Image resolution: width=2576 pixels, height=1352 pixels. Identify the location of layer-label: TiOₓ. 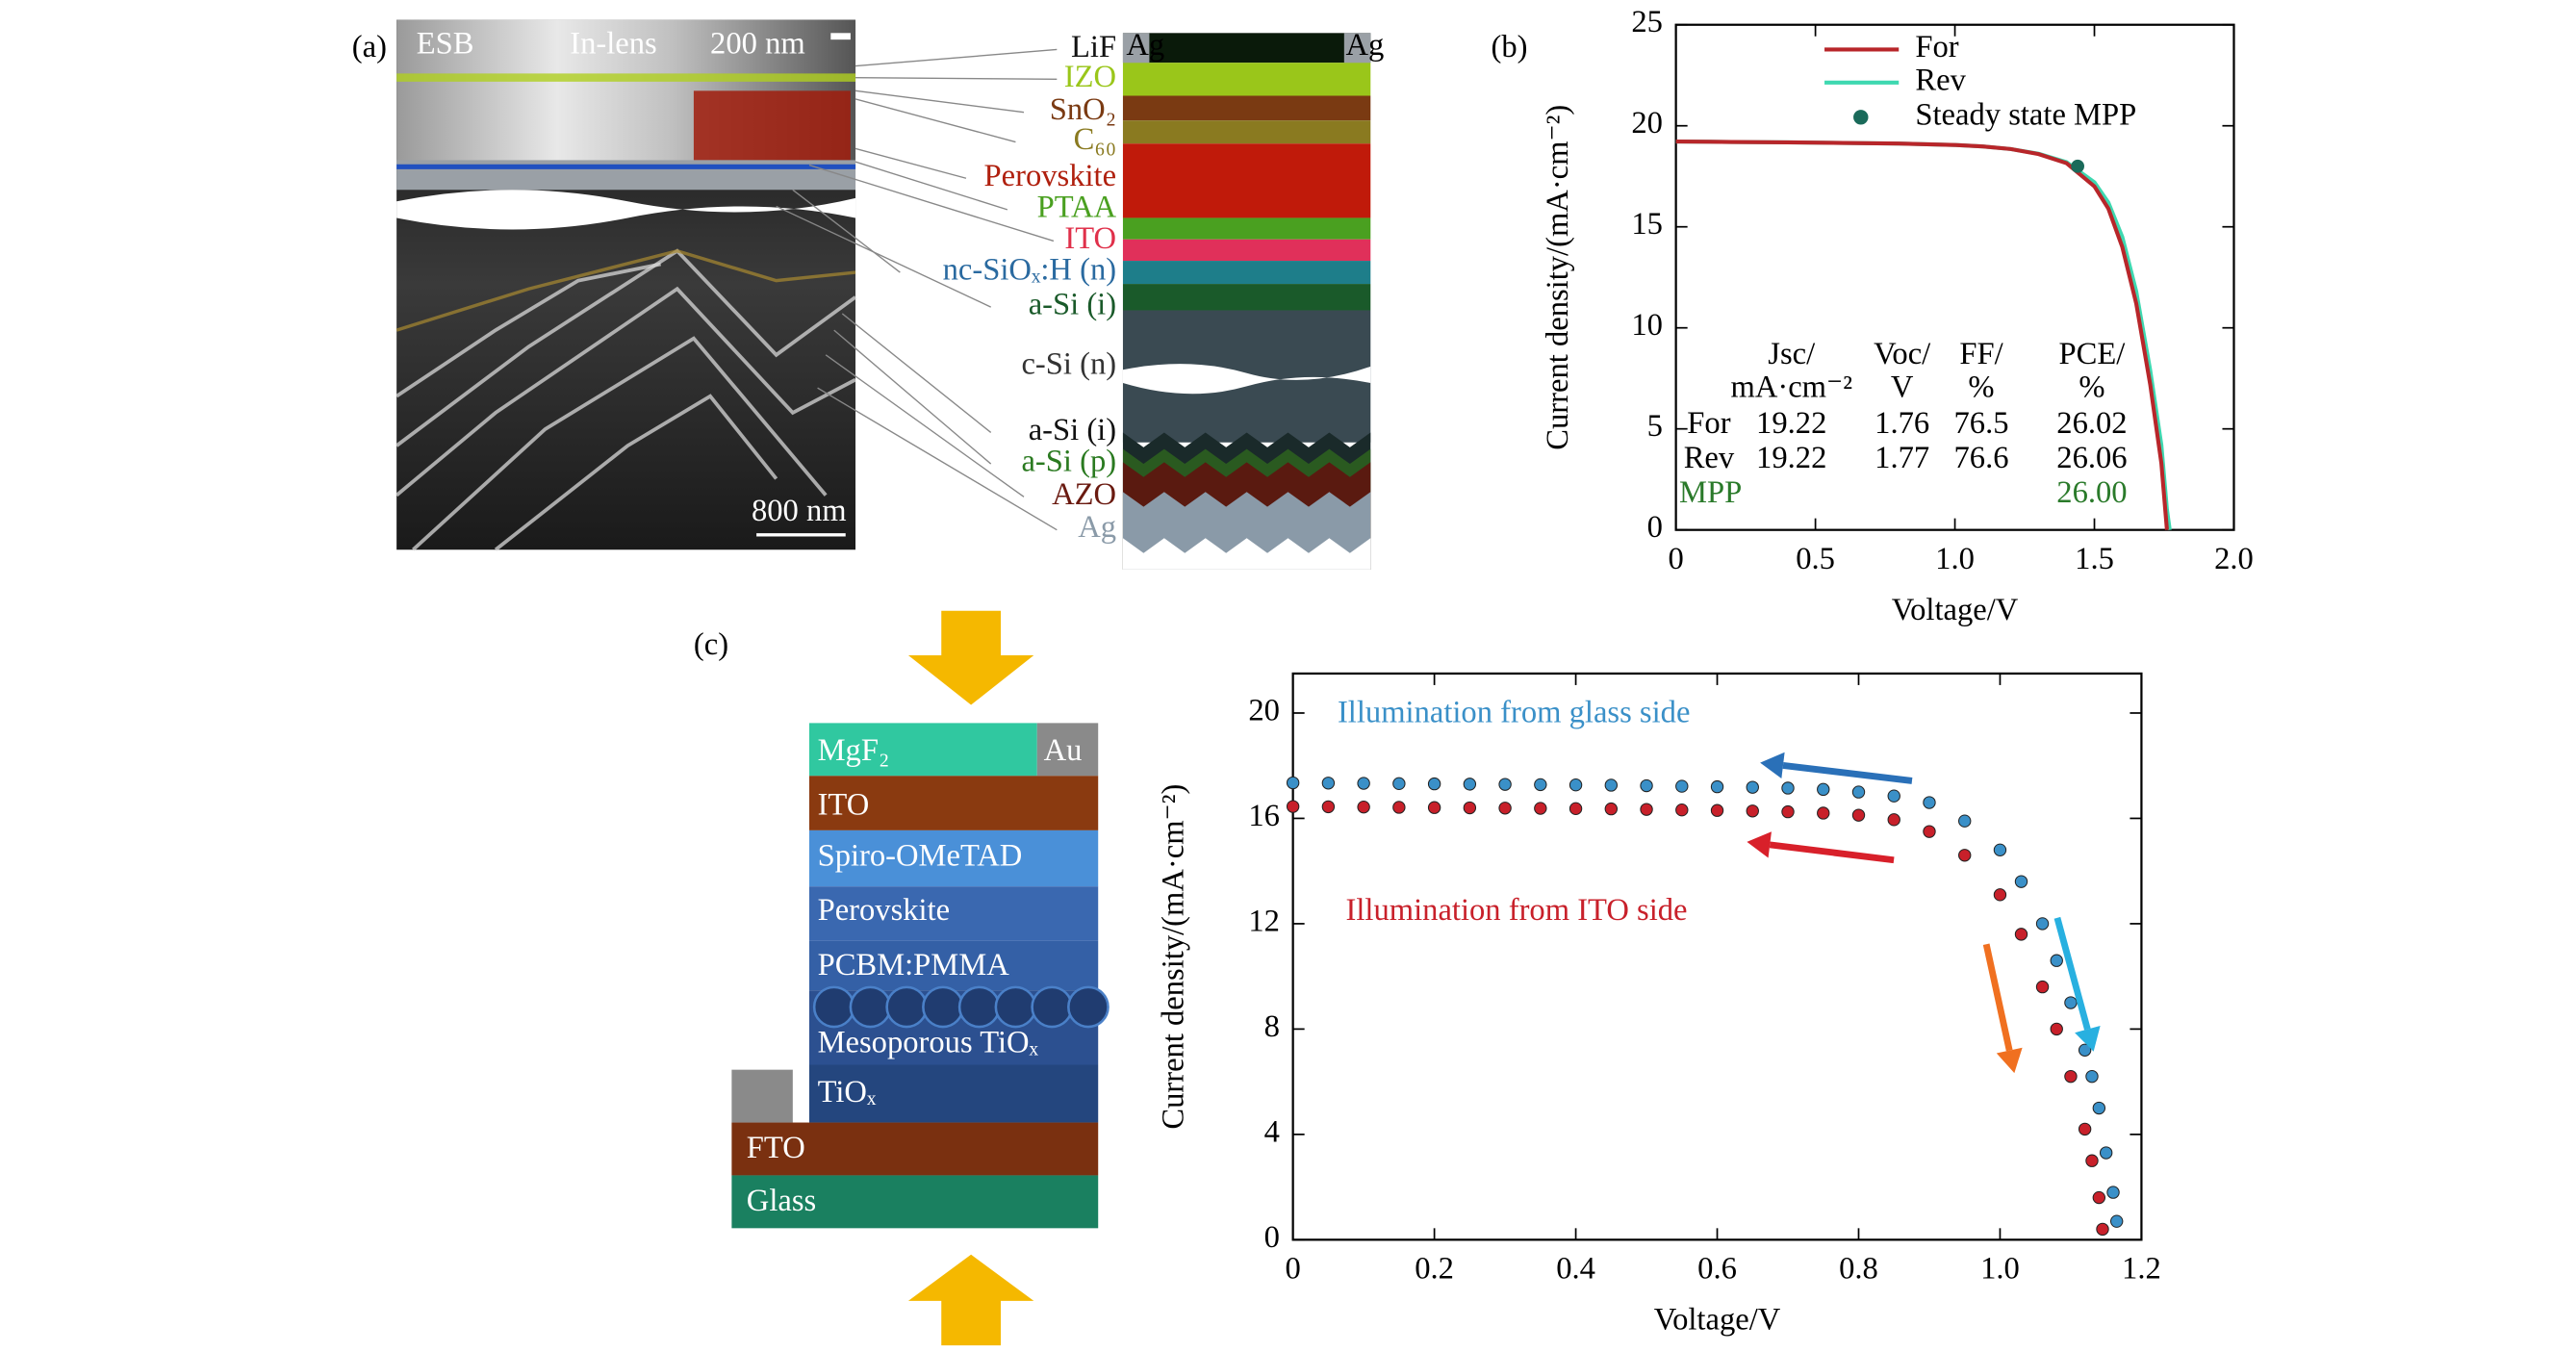
(847, 1092).